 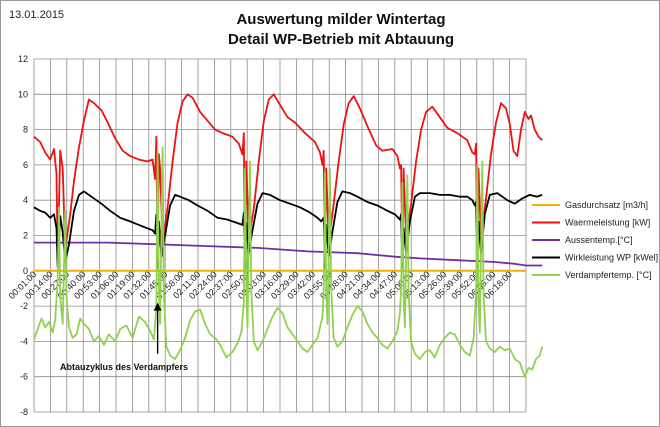 I want to click on y-tick-label: -6, so click(x=24, y=377).